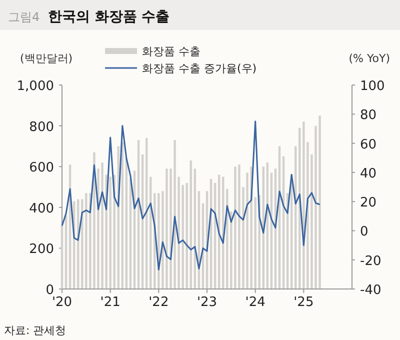 This screenshot has width=400, height=340. I want to click on y2-tick-label: 100, so click(372, 86).